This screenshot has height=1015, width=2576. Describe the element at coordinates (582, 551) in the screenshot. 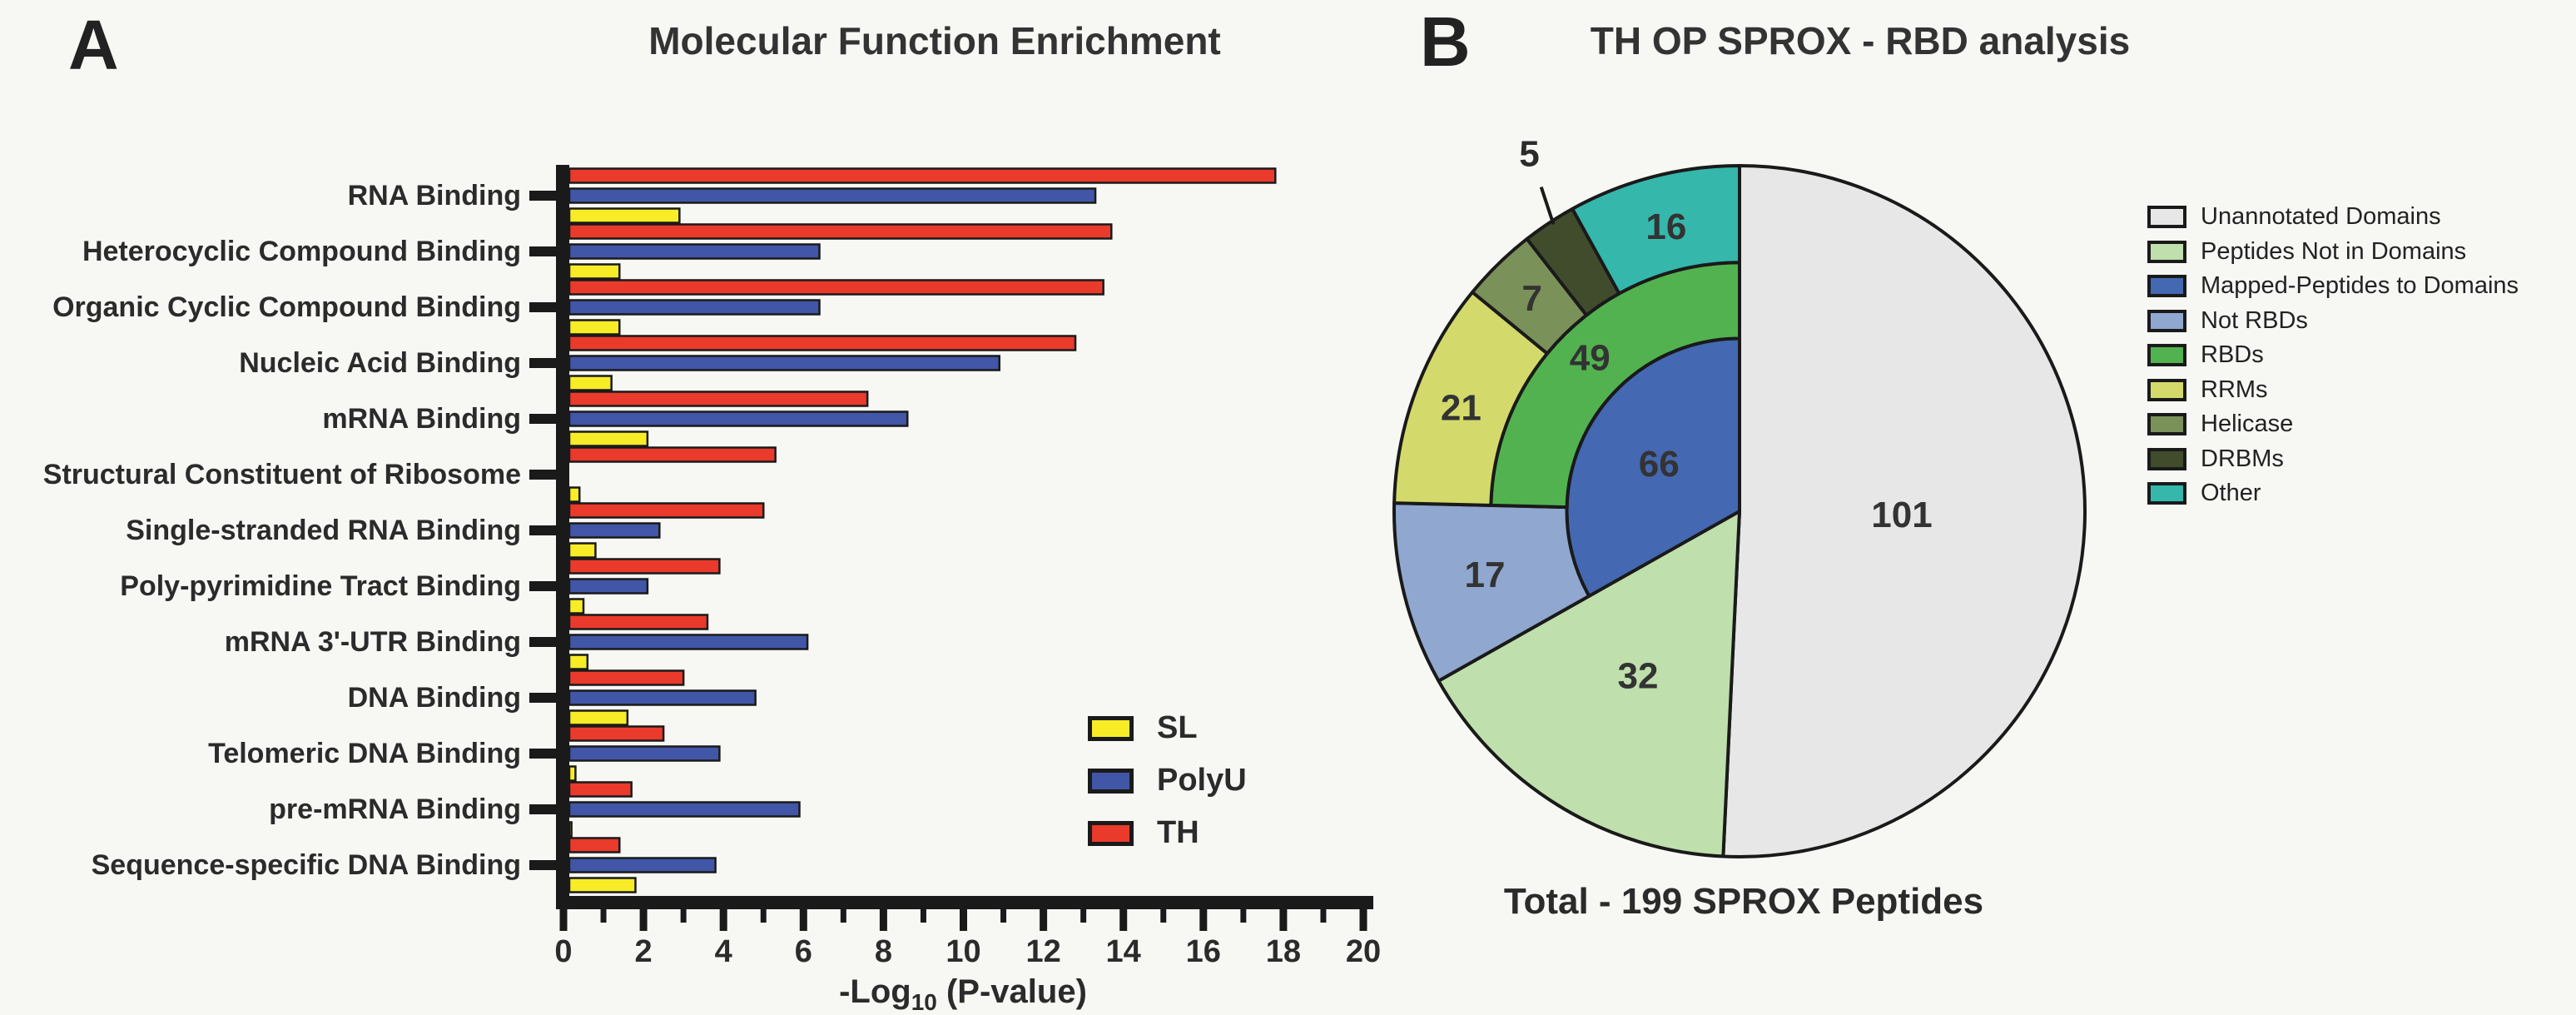

I see `bar-sl-single-stranded-rna-binding` at that location.